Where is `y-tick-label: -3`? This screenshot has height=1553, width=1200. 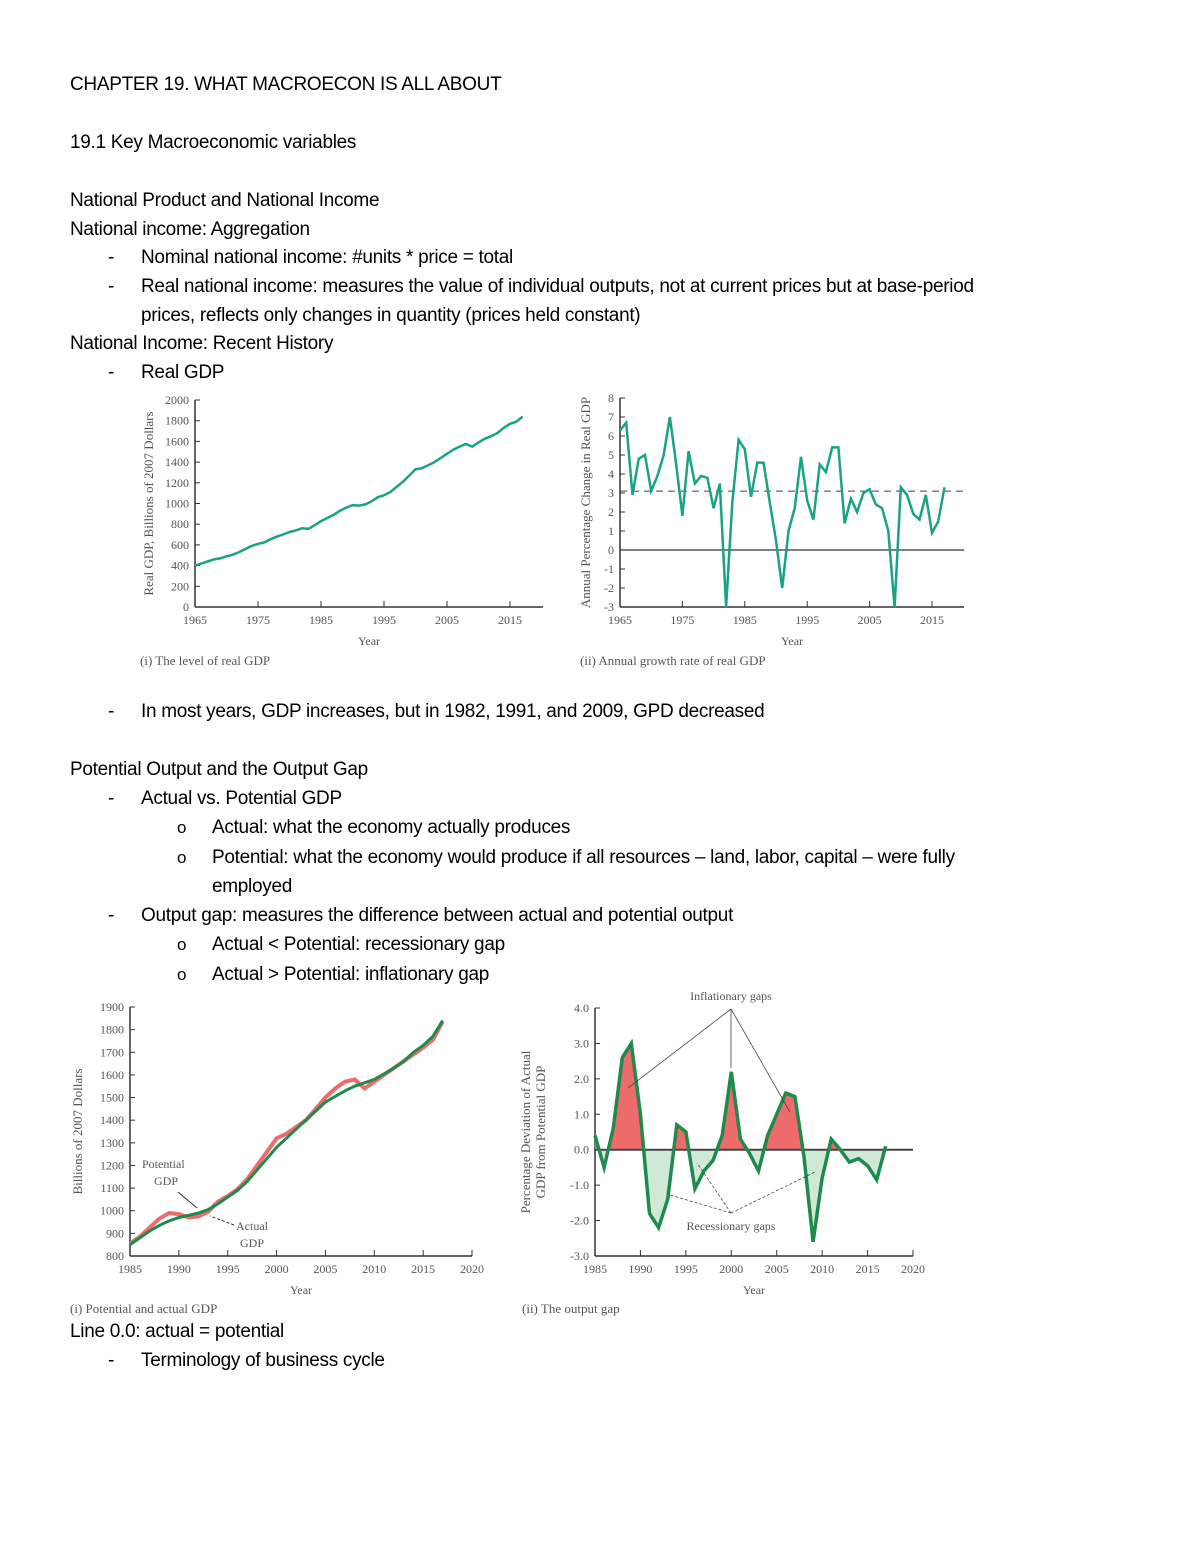 y-tick-label: -3 is located at coordinates (609, 607).